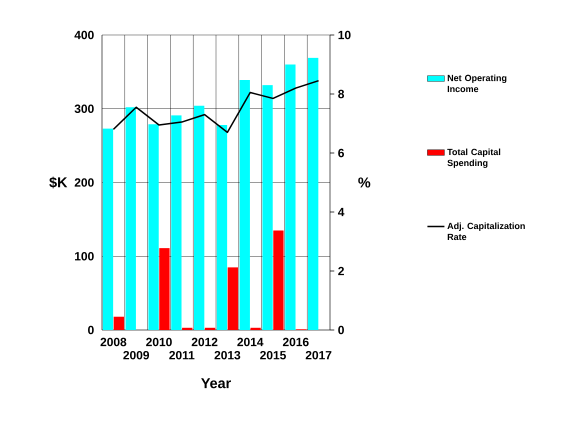  I want to click on y-tick-label: 300, so click(84, 108).